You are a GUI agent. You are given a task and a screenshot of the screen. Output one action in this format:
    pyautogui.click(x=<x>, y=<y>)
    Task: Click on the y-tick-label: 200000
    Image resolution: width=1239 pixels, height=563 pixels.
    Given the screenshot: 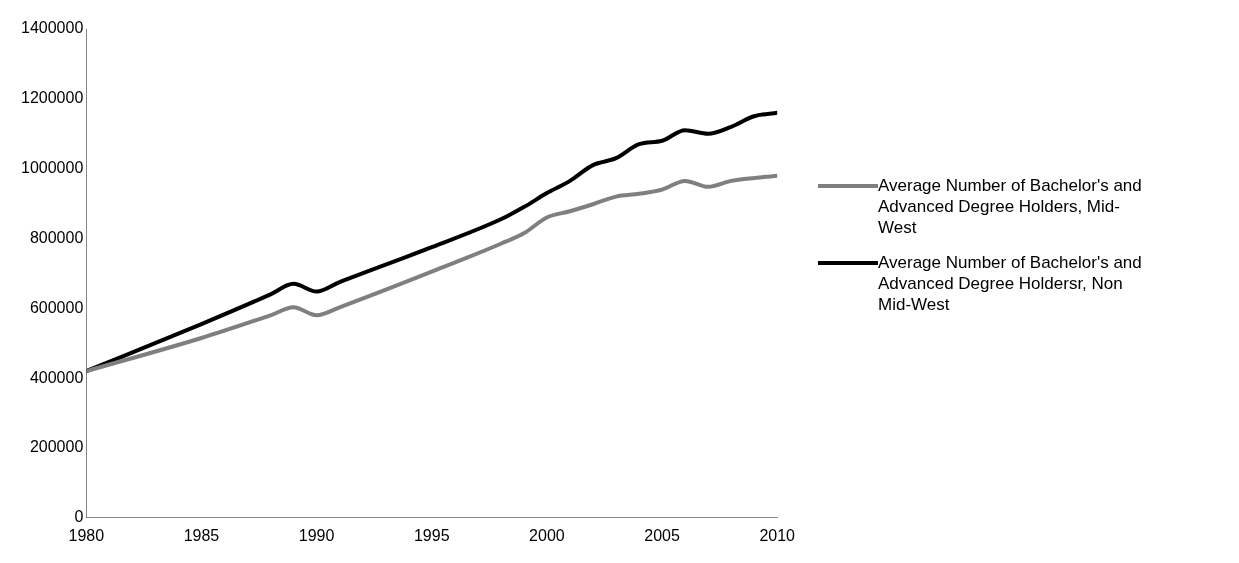 What is the action you would take?
    pyautogui.click(x=56, y=447)
    